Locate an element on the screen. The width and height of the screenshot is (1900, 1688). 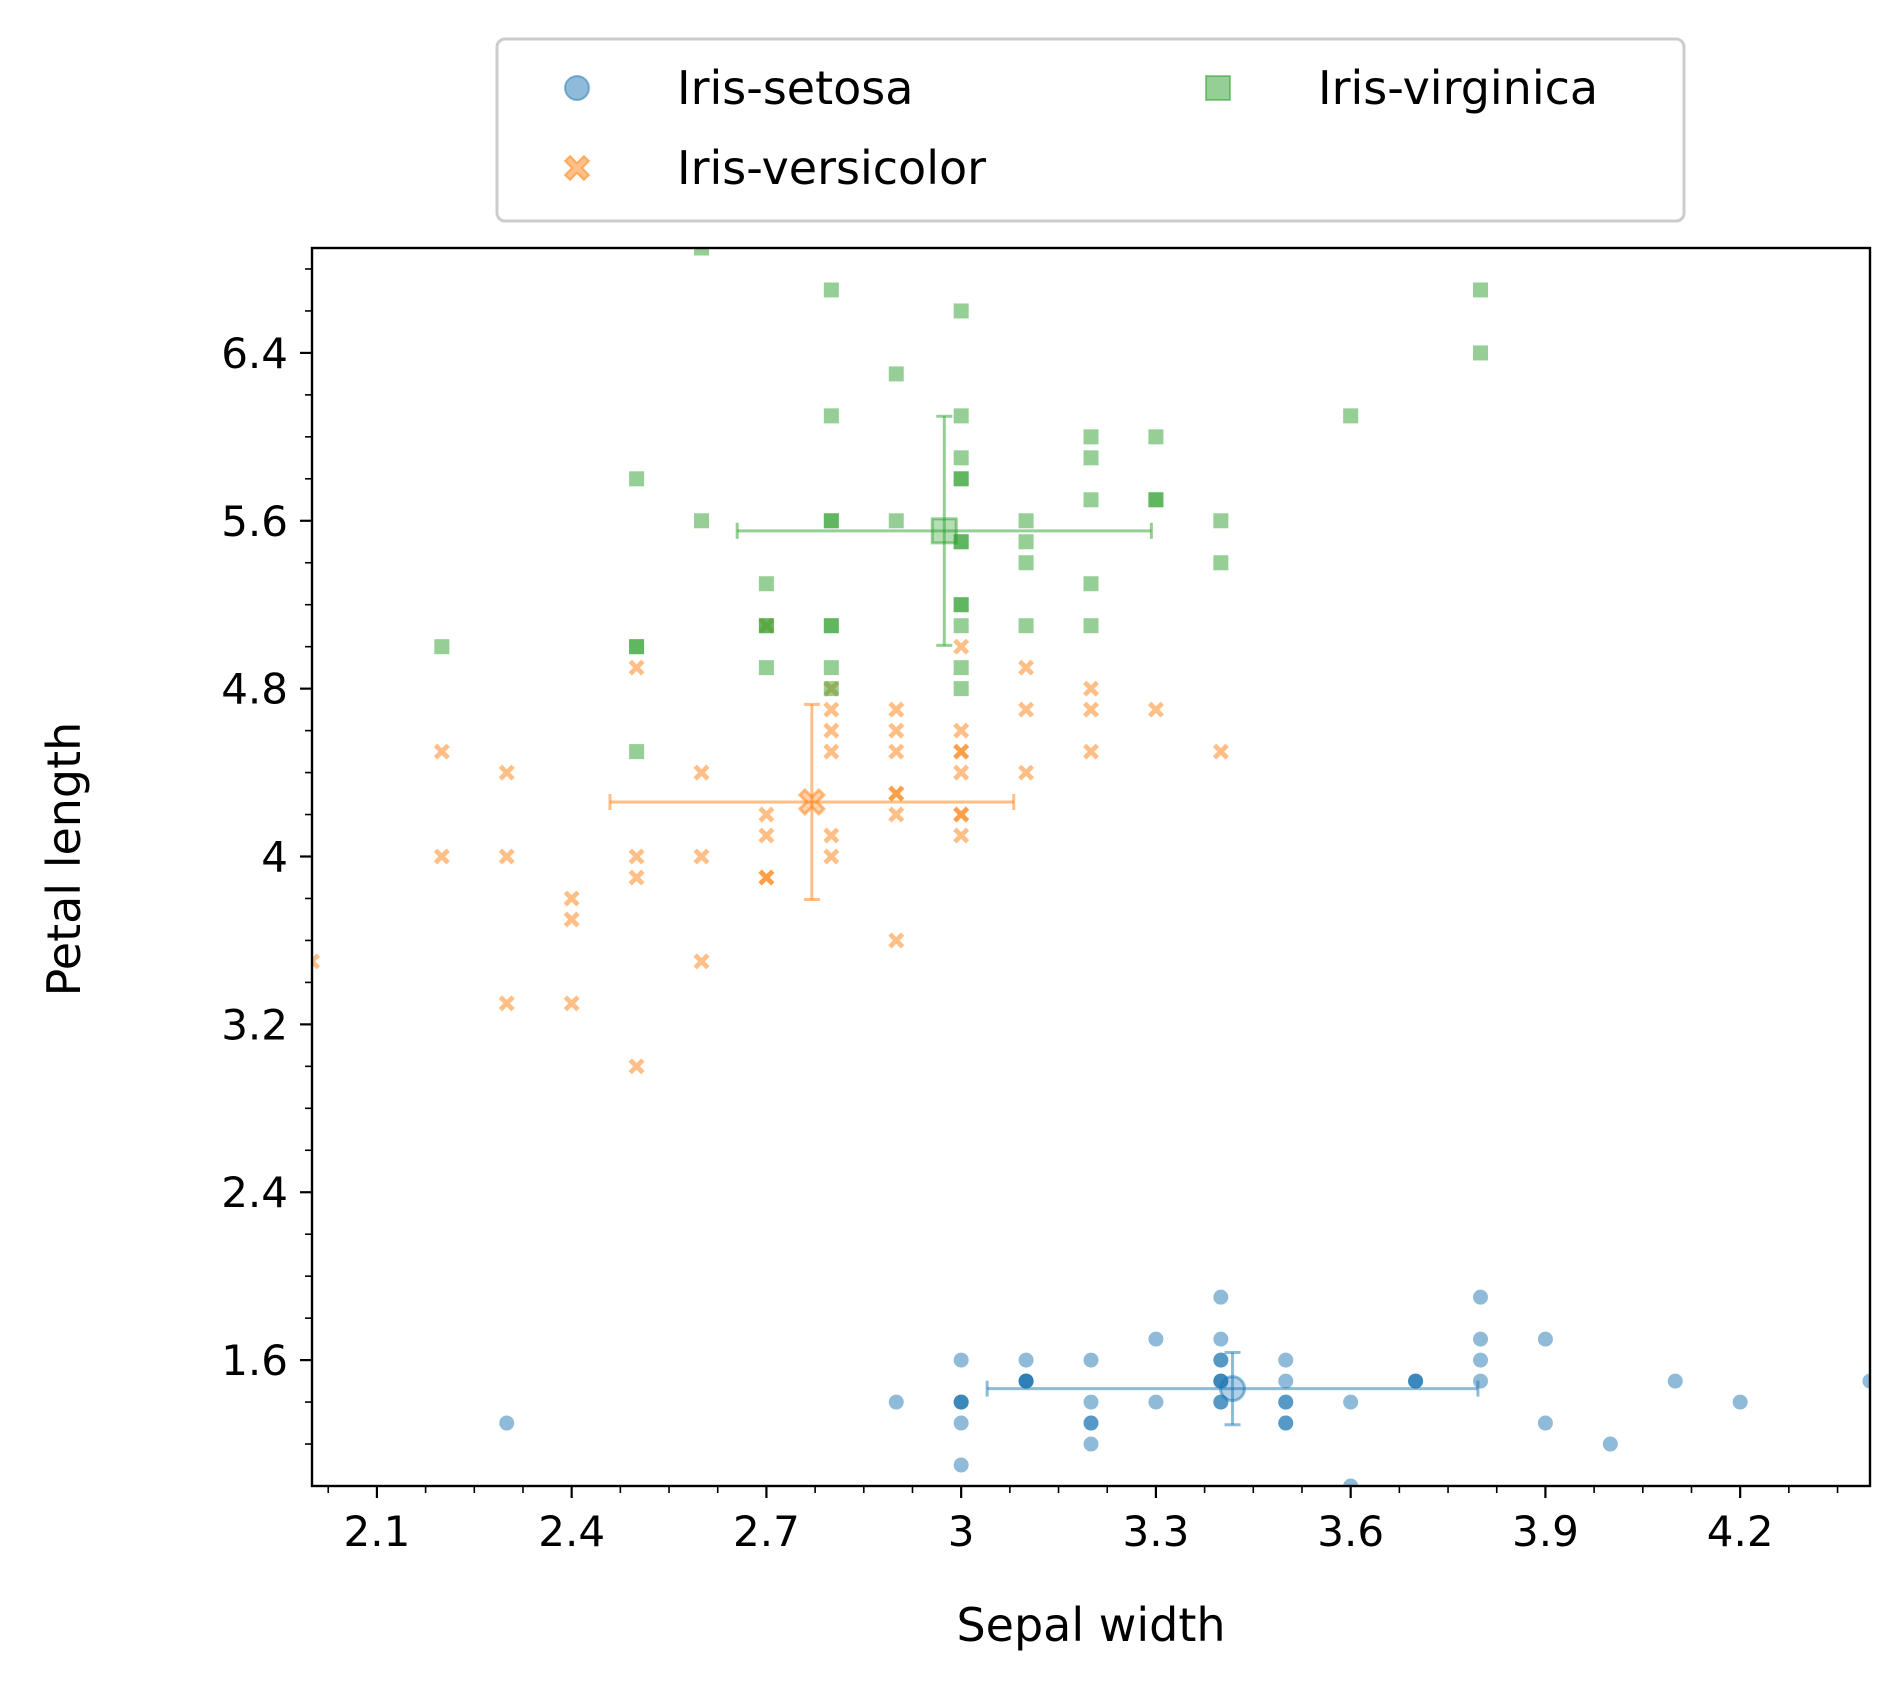
legend-frame is located at coordinates (1090, 130).